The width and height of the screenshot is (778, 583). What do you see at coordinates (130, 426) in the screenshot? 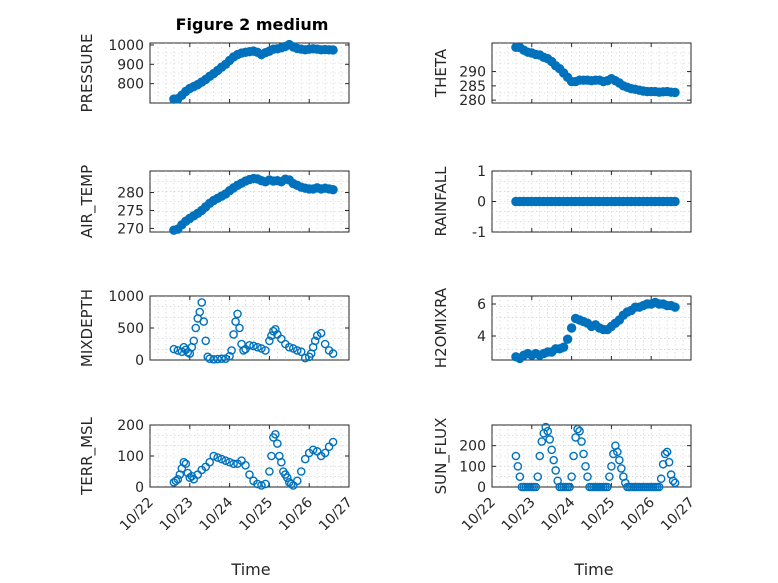
I see `terr_msl-y-tick-label: 200` at bounding box center [130, 426].